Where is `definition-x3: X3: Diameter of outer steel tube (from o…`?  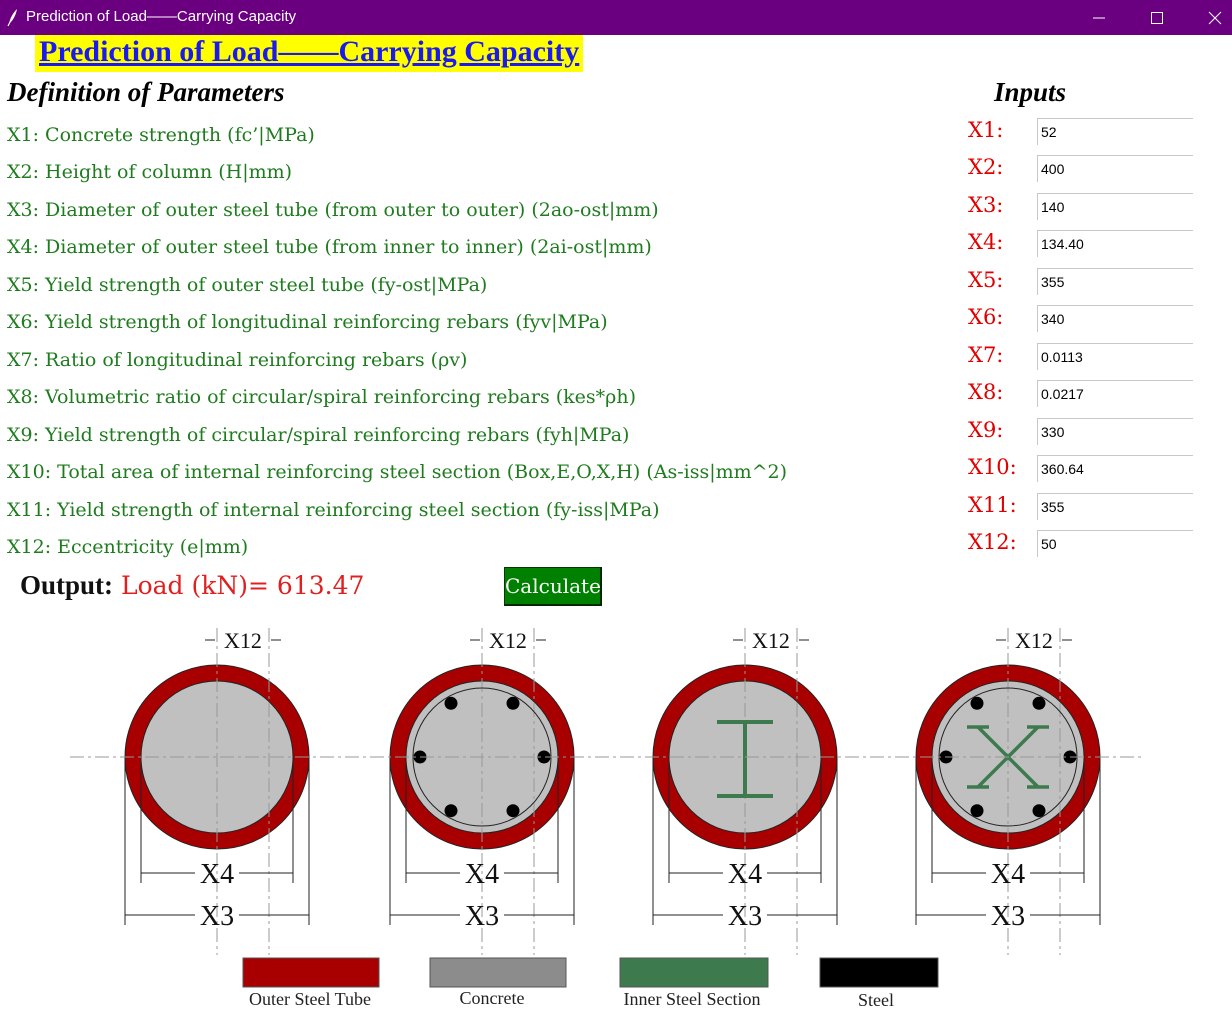 definition-x3: X3: Diameter of outer steel tube (from o… is located at coordinates (333, 210).